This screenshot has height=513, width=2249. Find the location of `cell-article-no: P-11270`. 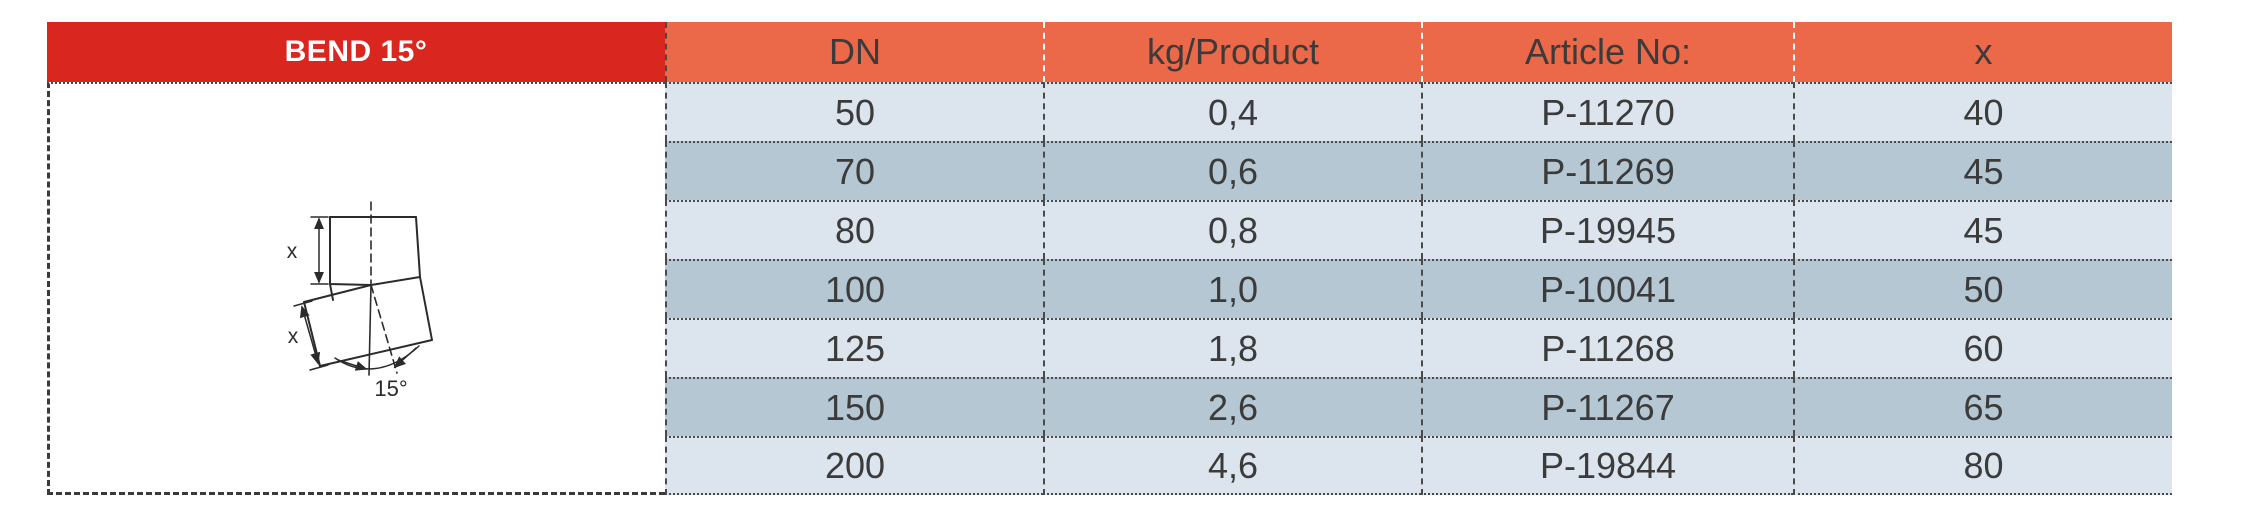

cell-article-no: P-11270 is located at coordinates (1607, 111).